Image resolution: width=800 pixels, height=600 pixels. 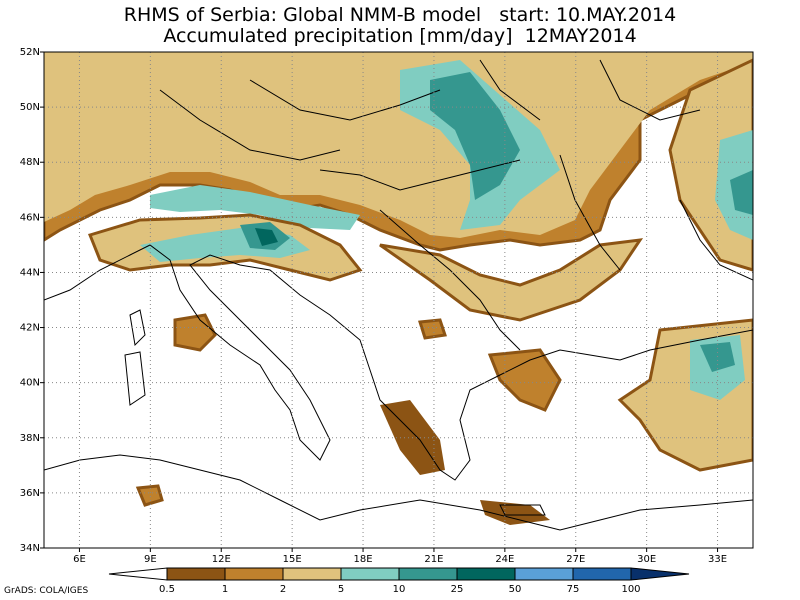 What do you see at coordinates (30, 548) in the screenshot?
I see `lat-tick-label: 34N` at bounding box center [30, 548].